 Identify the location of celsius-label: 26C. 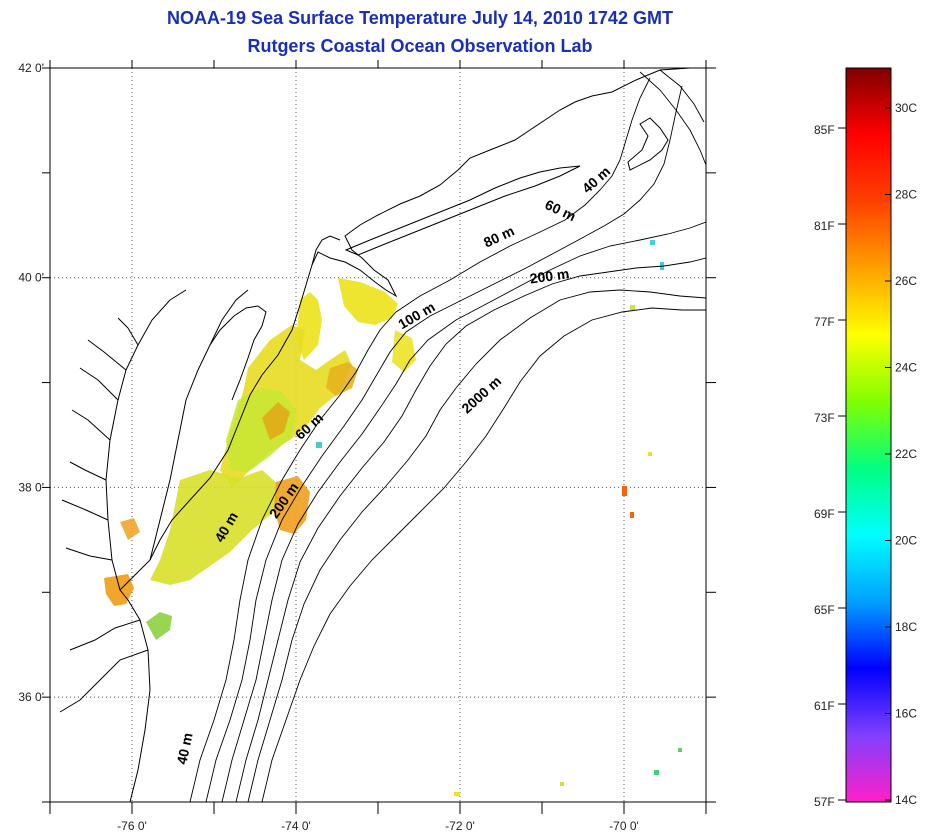
(906, 281).